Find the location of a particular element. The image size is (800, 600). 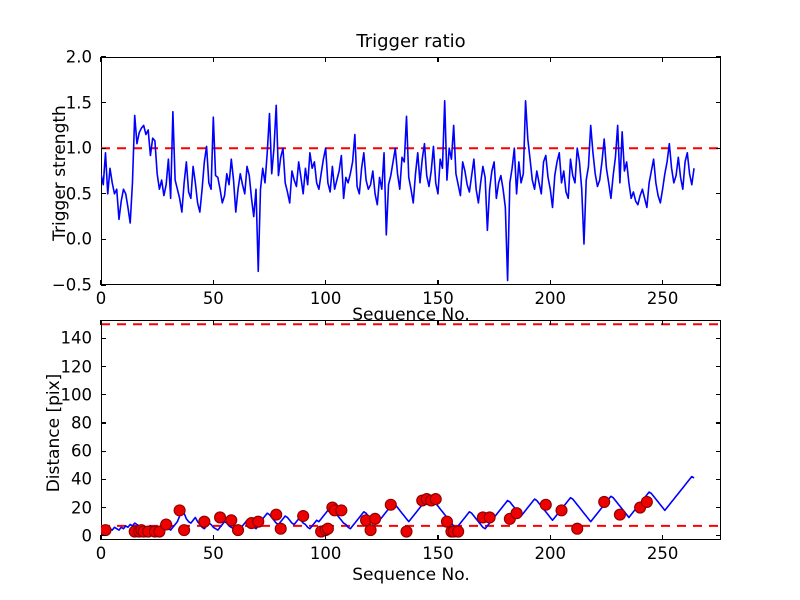

y-tick-label: 2.0 is located at coordinates (78, 57).